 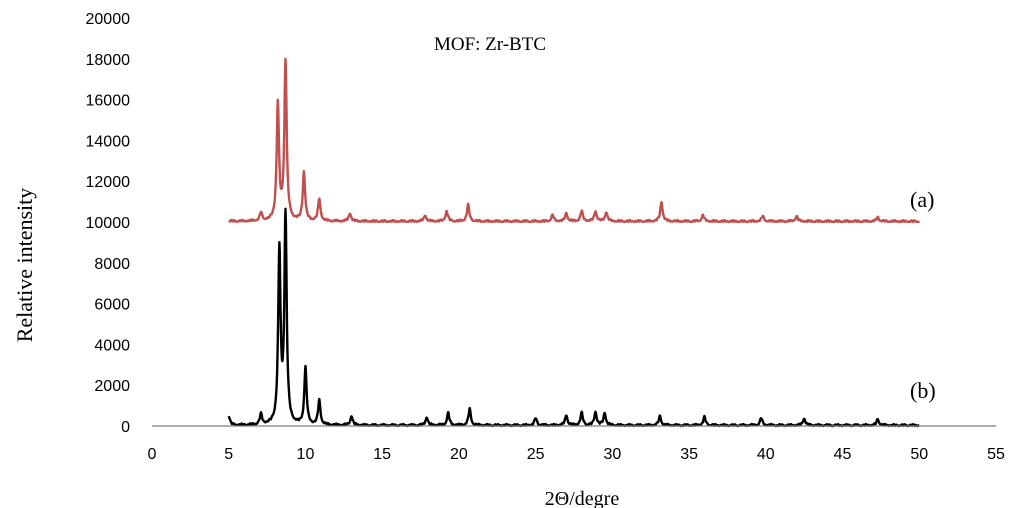 I want to click on x-tick-label: 55, so click(x=996, y=454).